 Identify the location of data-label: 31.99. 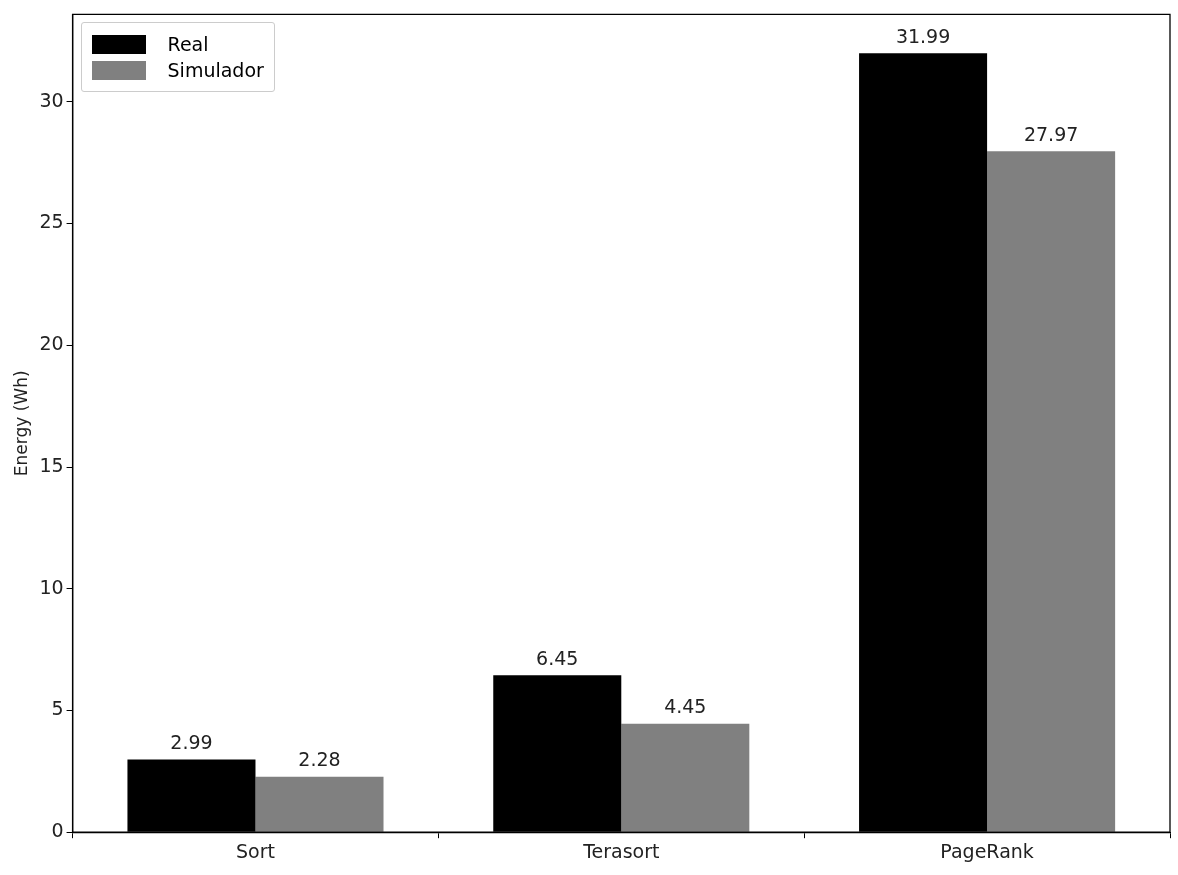
(923, 35).